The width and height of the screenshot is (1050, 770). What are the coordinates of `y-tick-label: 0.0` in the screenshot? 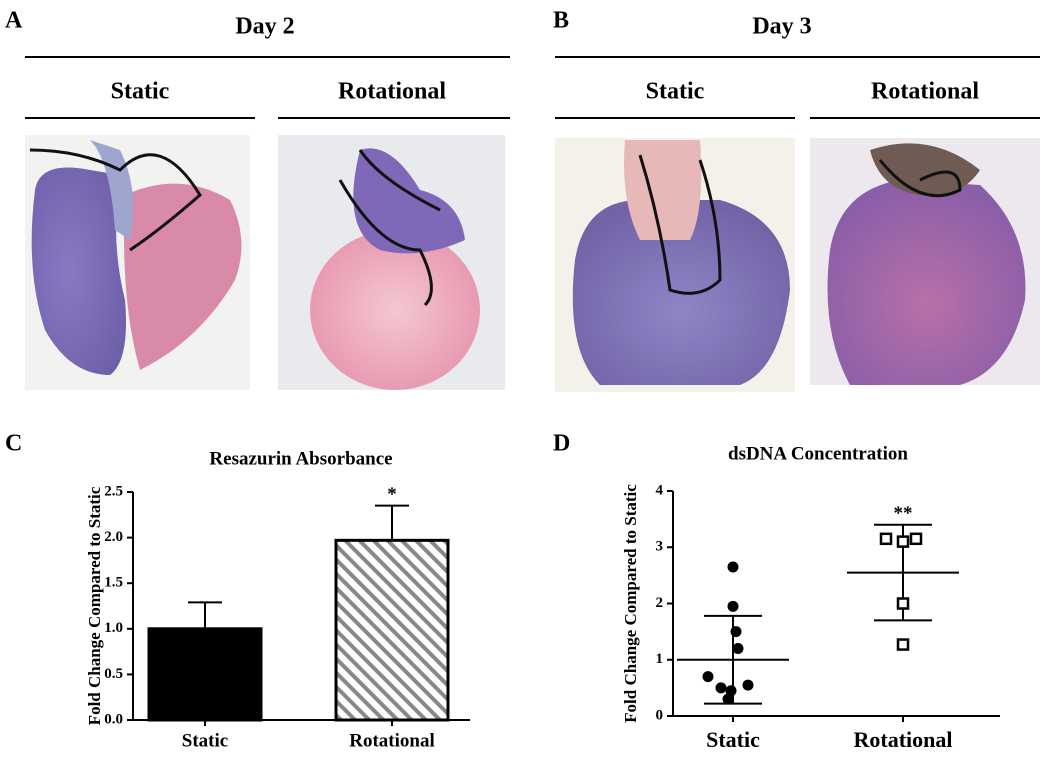 It's located at (113, 719).